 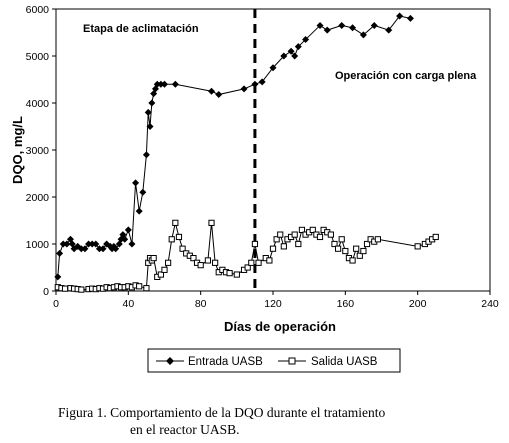 What do you see at coordinates (490, 304) in the screenshot?
I see `x-tick-label: 240` at bounding box center [490, 304].